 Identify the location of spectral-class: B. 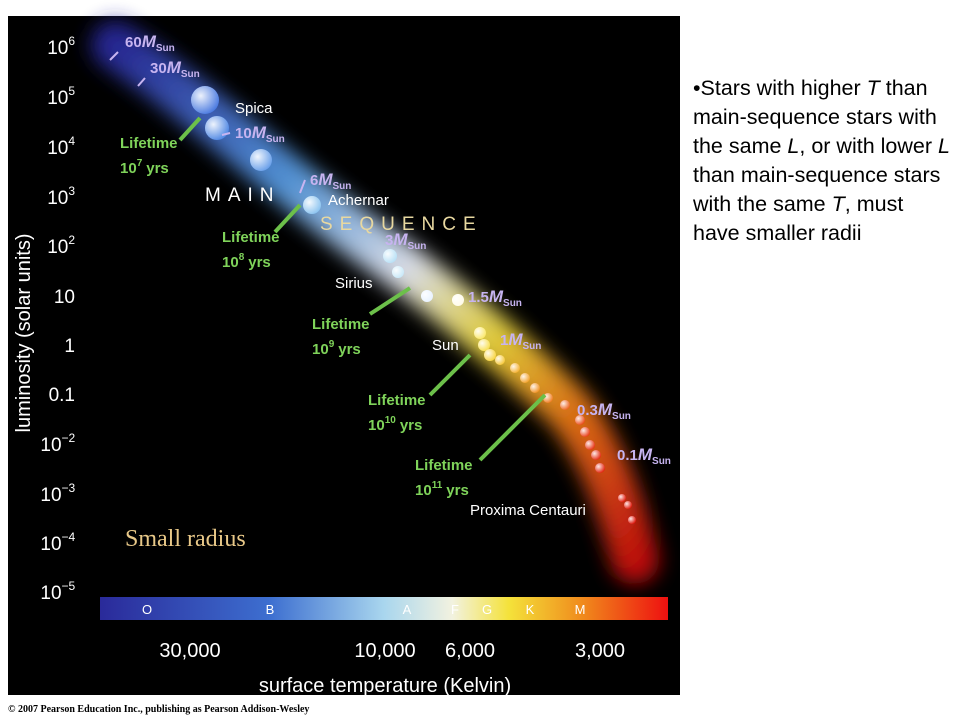
(270, 609).